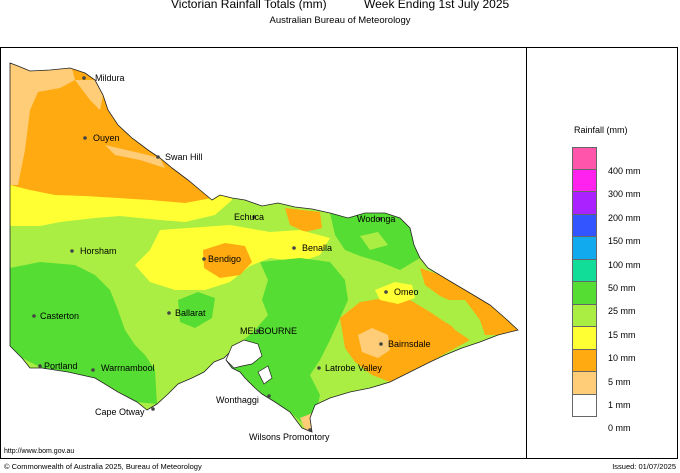  What do you see at coordinates (61, 366) in the screenshot?
I see `town-label: Portland` at bounding box center [61, 366].